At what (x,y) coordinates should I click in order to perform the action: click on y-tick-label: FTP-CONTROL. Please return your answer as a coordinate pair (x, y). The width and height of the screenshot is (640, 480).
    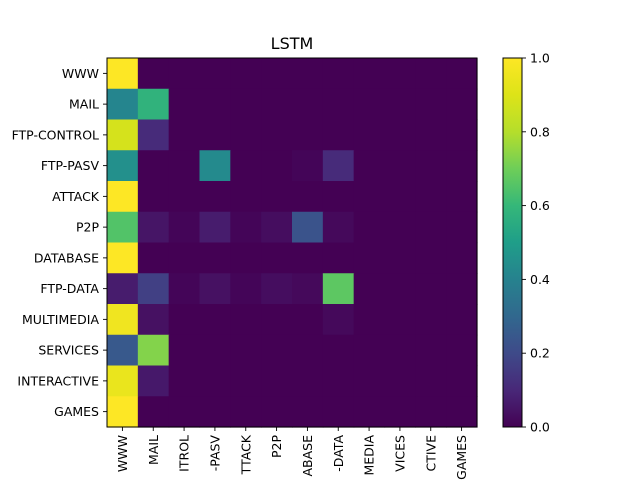
    Looking at the image, I should click on (55, 134).